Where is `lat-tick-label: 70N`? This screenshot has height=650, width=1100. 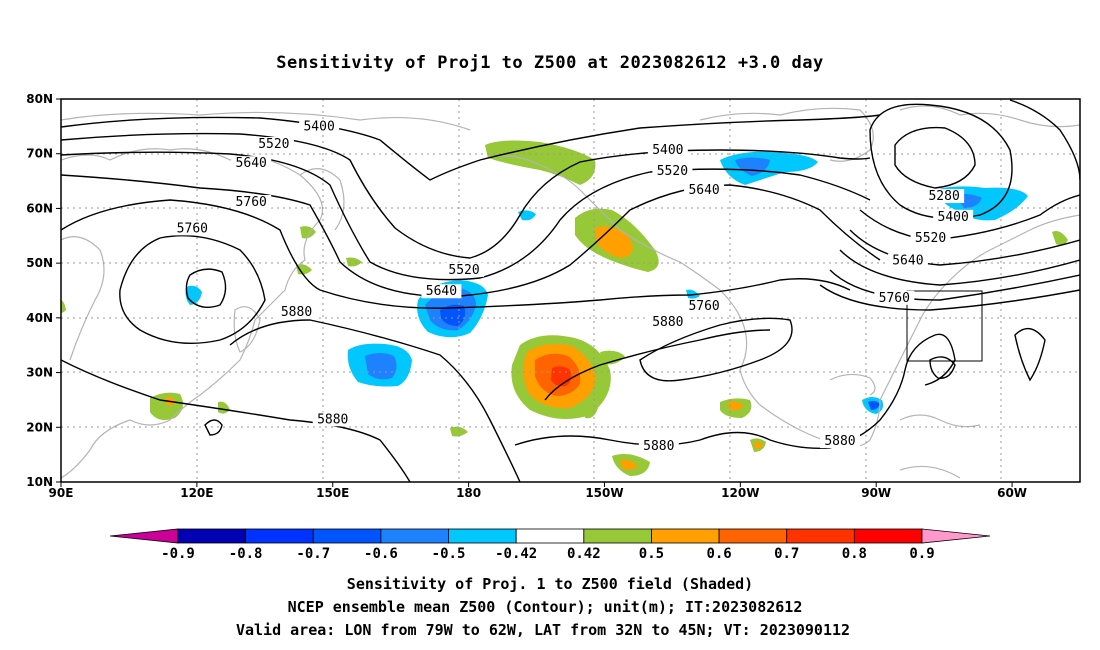 lat-tick-label: 70N is located at coordinates (39, 154).